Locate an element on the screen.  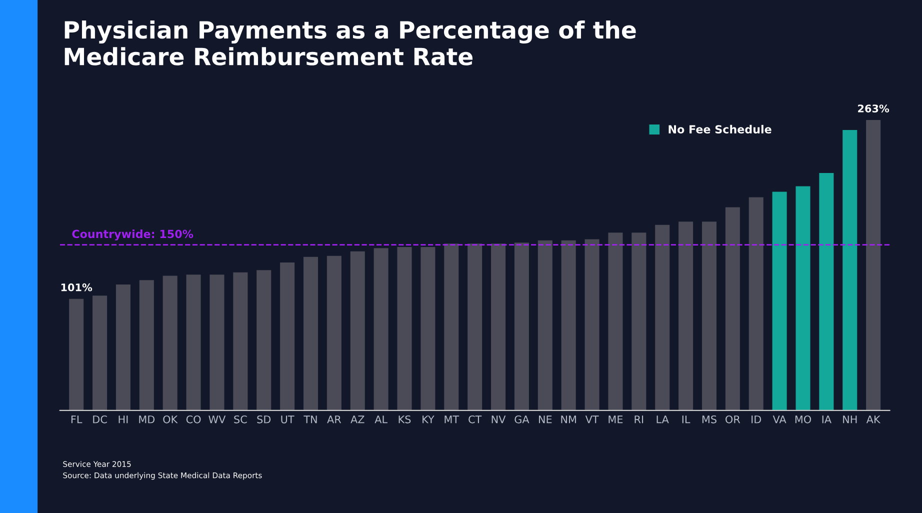
x-tick-label: DC is located at coordinates (100, 419).